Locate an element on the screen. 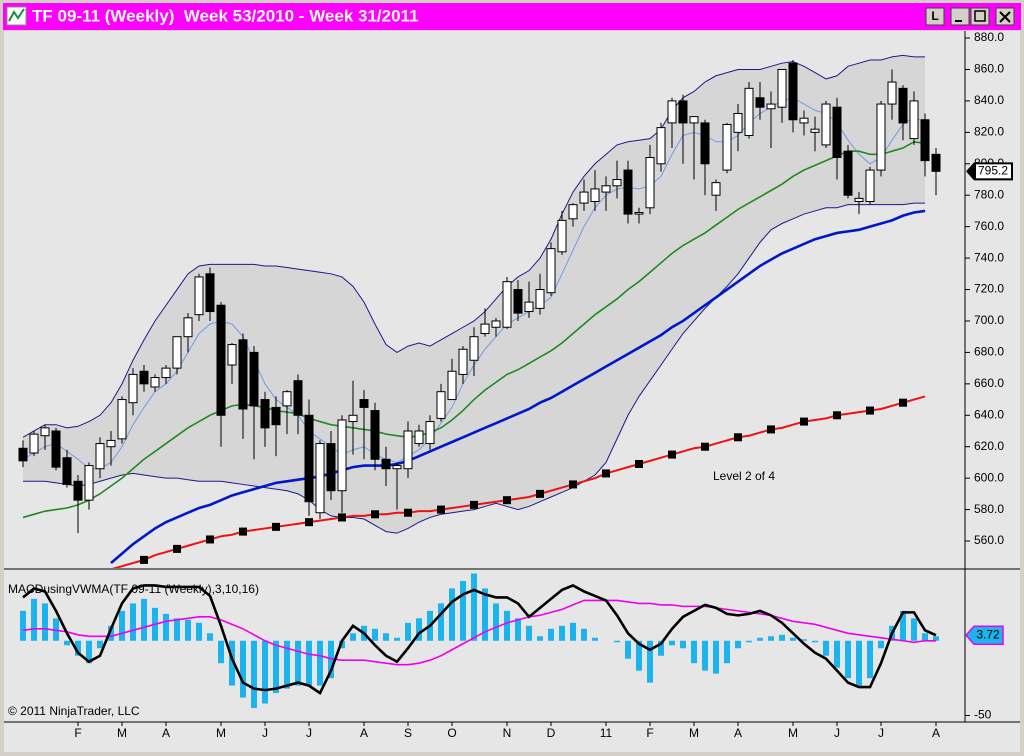 The height and width of the screenshot is (756, 1024). y-tick-label: 820.0 is located at coordinates (989, 132).